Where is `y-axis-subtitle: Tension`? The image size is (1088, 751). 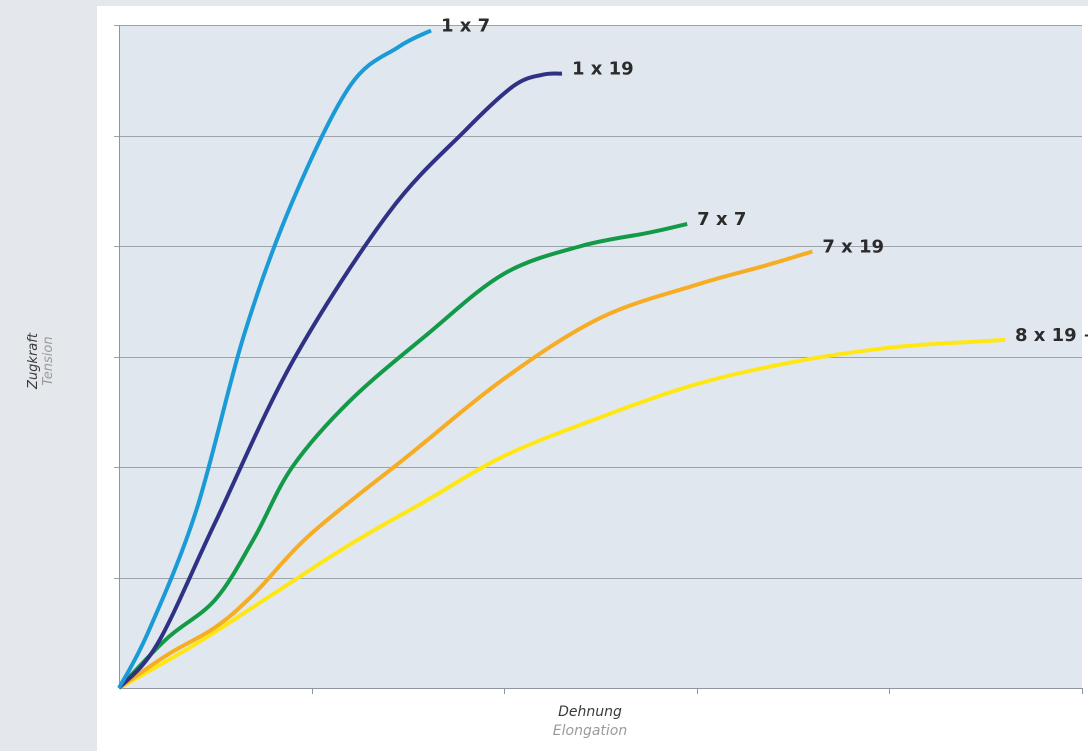
y-axis-subtitle: Tension is located at coordinates (48, 361).